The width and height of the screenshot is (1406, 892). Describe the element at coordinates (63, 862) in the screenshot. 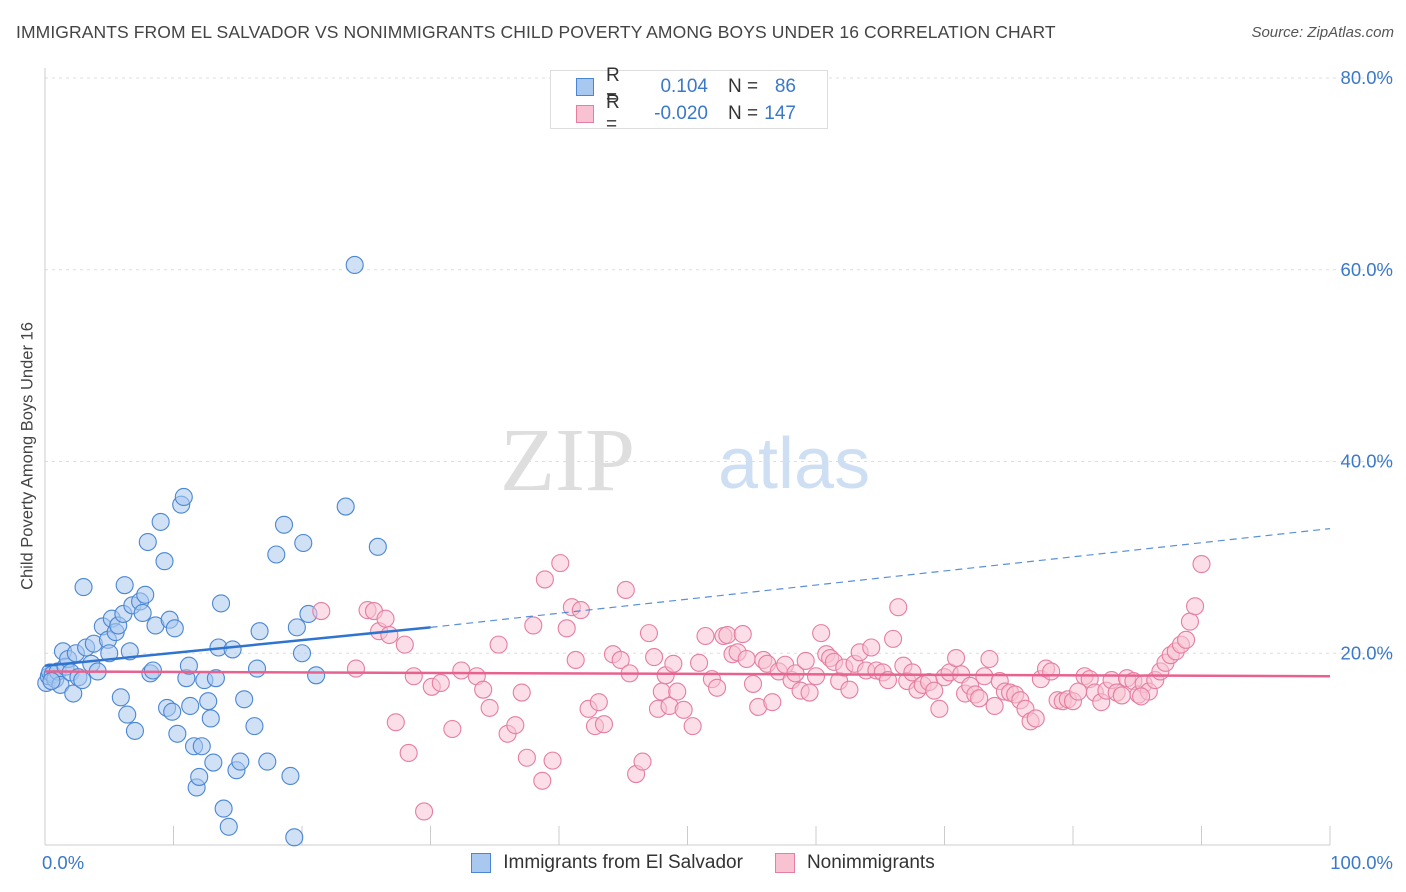

I see `x-tick-label: 0.0%` at that location.